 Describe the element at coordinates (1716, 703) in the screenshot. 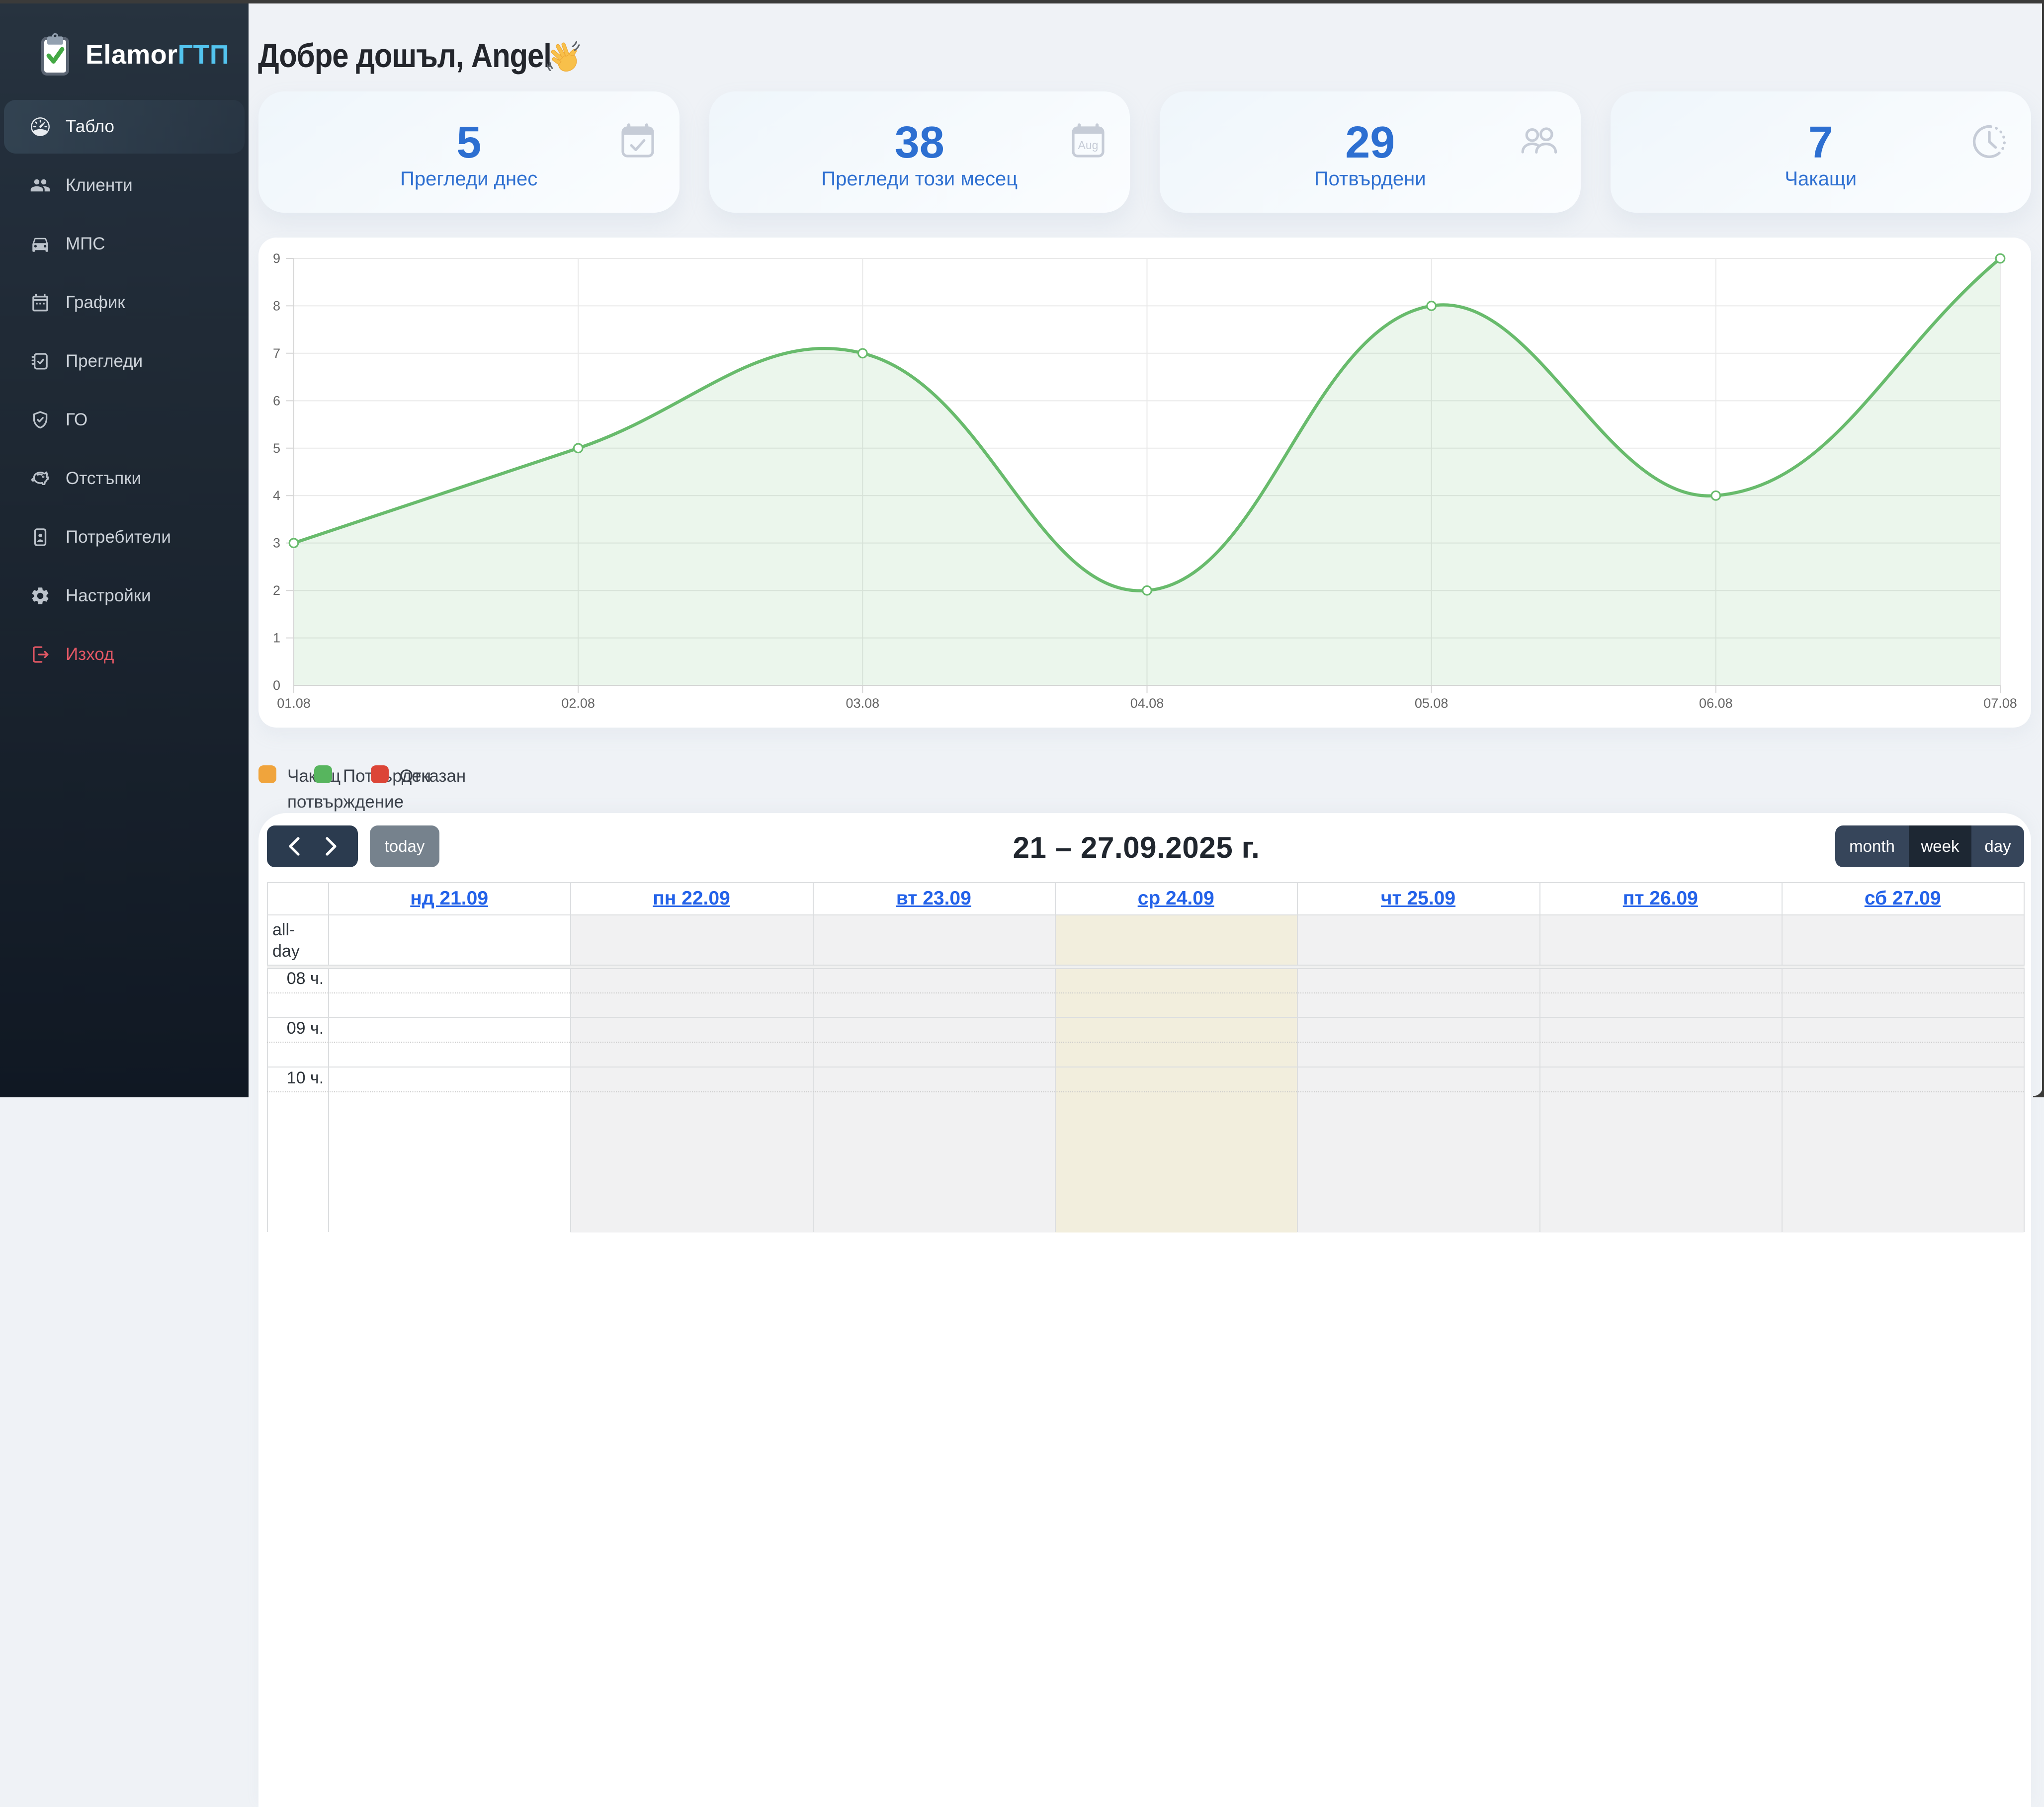

I see `svg-text: 06.08` at that location.